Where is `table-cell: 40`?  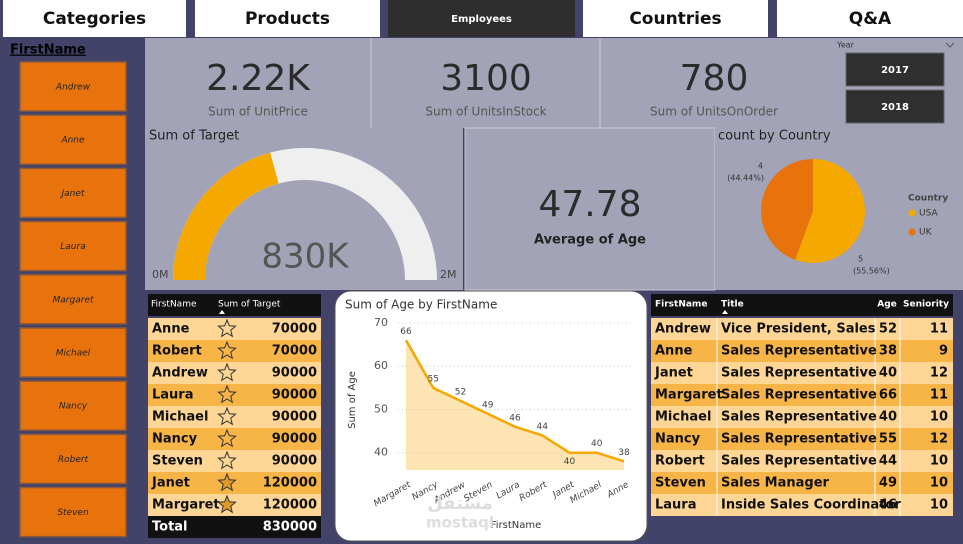 table-cell: 40 is located at coordinates (888, 373).